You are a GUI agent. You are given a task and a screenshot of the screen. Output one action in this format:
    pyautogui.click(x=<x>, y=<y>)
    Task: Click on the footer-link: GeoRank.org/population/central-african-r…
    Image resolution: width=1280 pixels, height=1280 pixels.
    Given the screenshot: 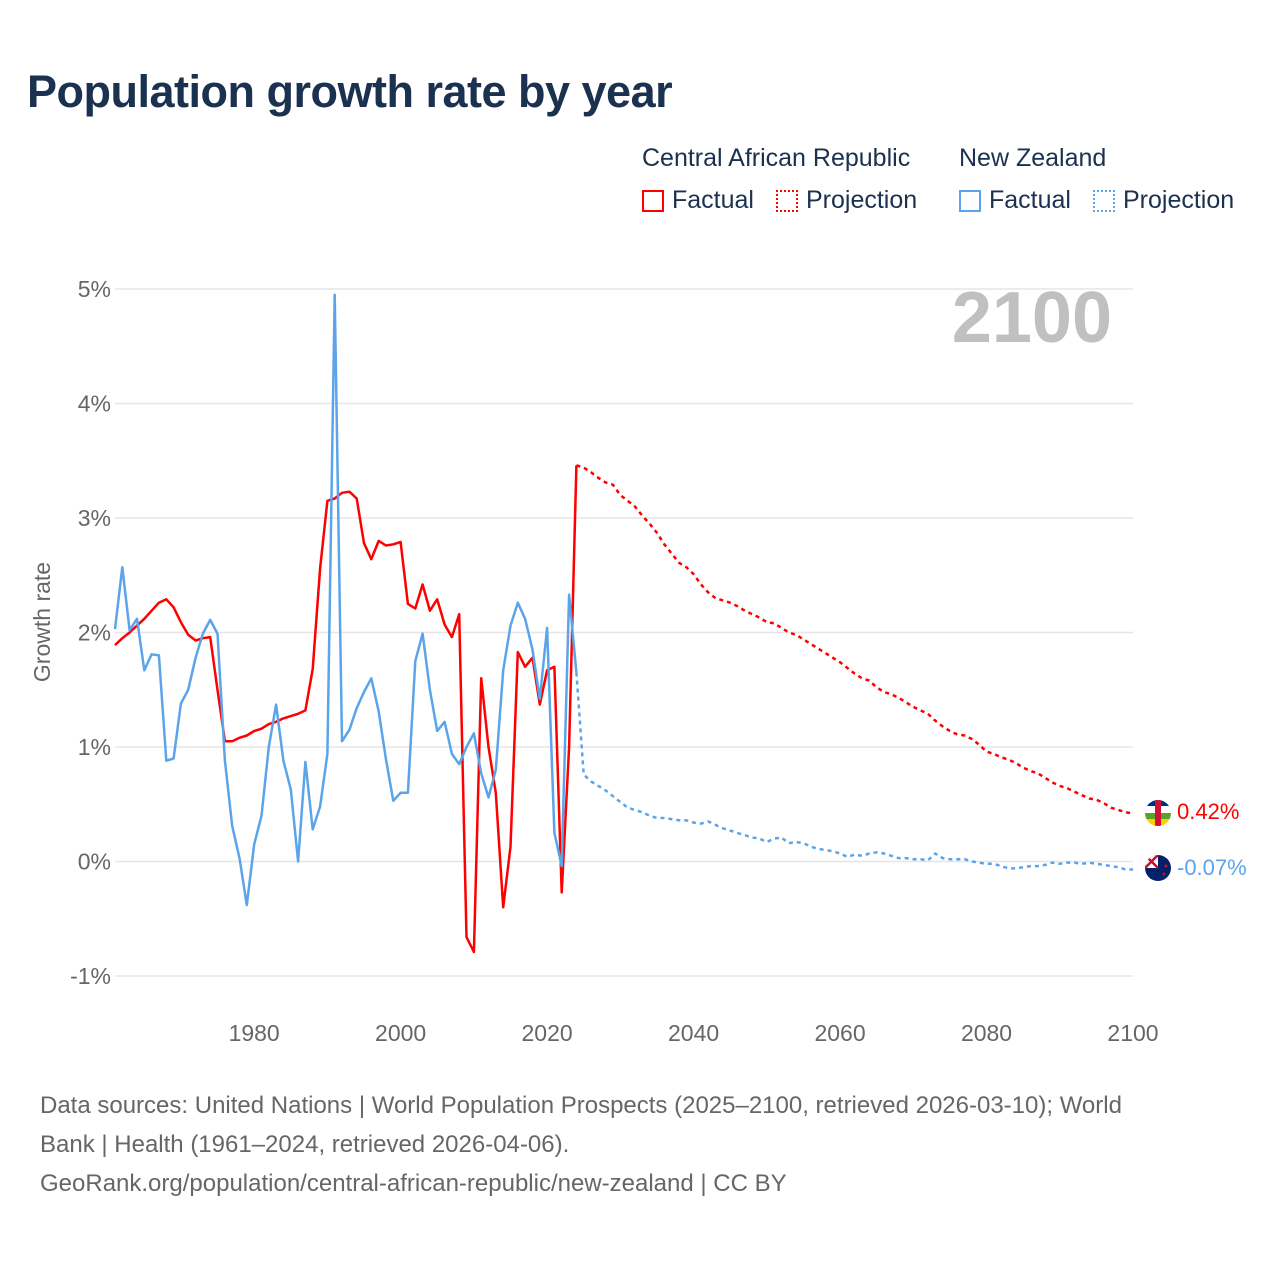 What is the action you would take?
    pyautogui.click(x=413, y=1183)
    